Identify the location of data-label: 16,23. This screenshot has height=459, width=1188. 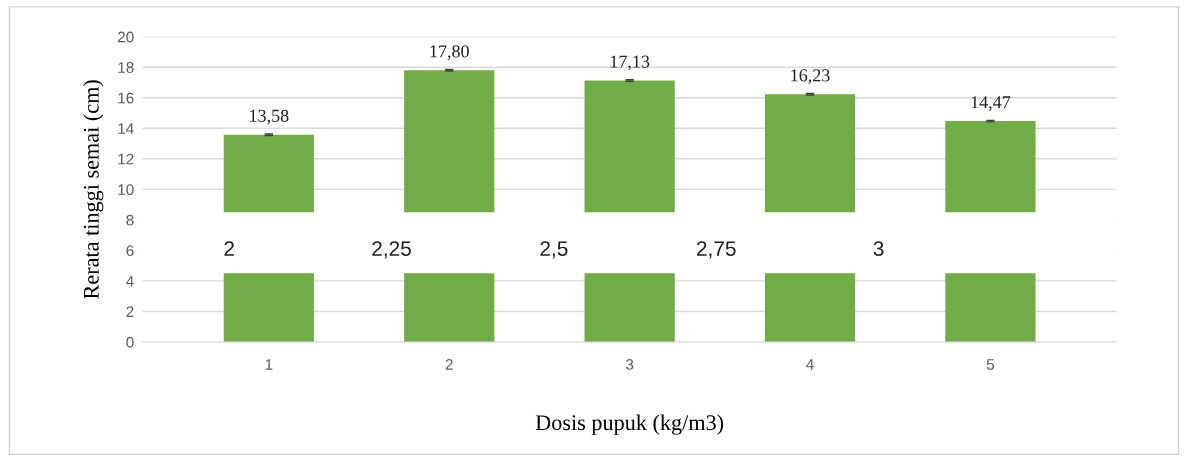
(810, 77).